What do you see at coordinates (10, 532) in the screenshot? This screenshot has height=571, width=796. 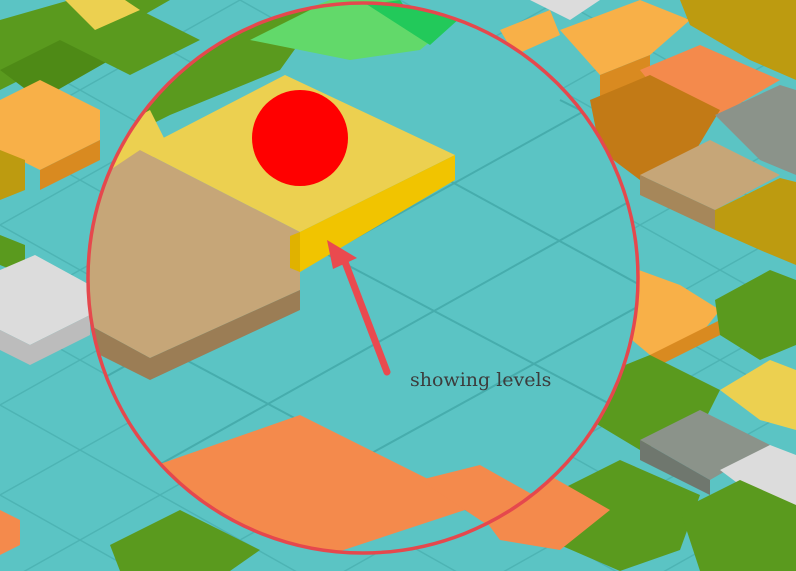 I see `tile-coral` at bounding box center [10, 532].